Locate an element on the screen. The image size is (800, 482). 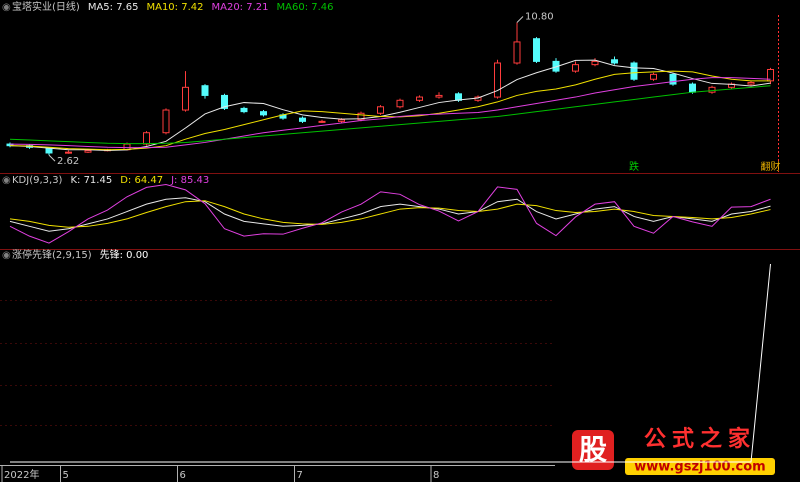
legend-entry: 先锋: 0.00 is located at coordinates (124, 254).